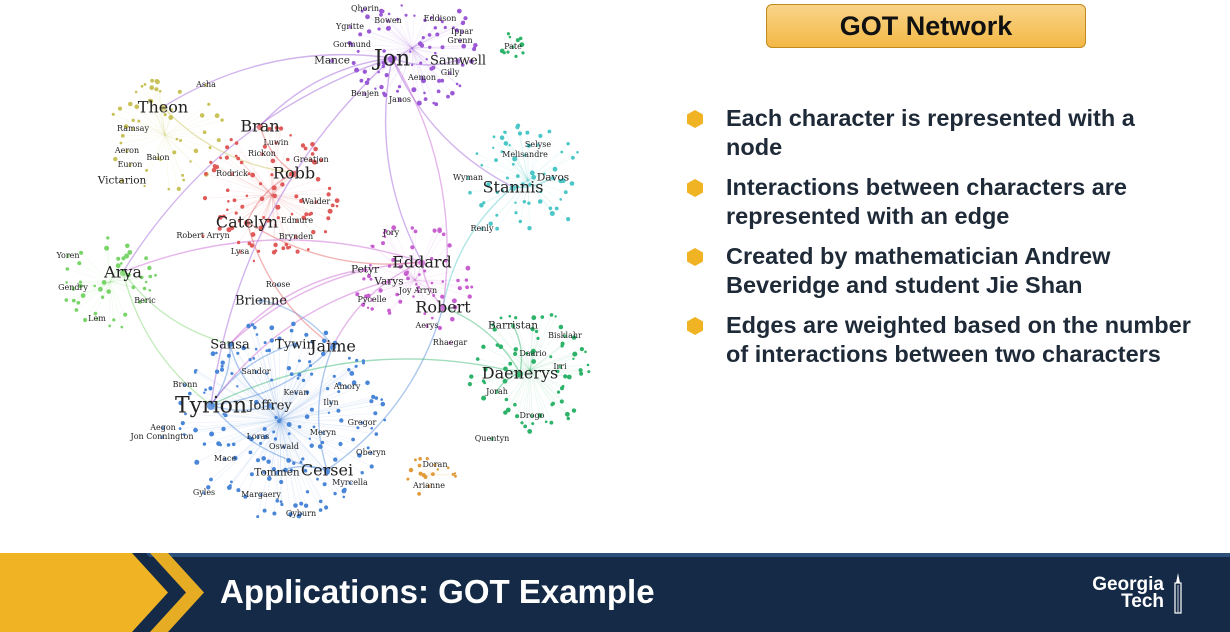  Describe the element at coordinates (67, 255) in the screenshot. I see `network-node: Yoren` at that location.